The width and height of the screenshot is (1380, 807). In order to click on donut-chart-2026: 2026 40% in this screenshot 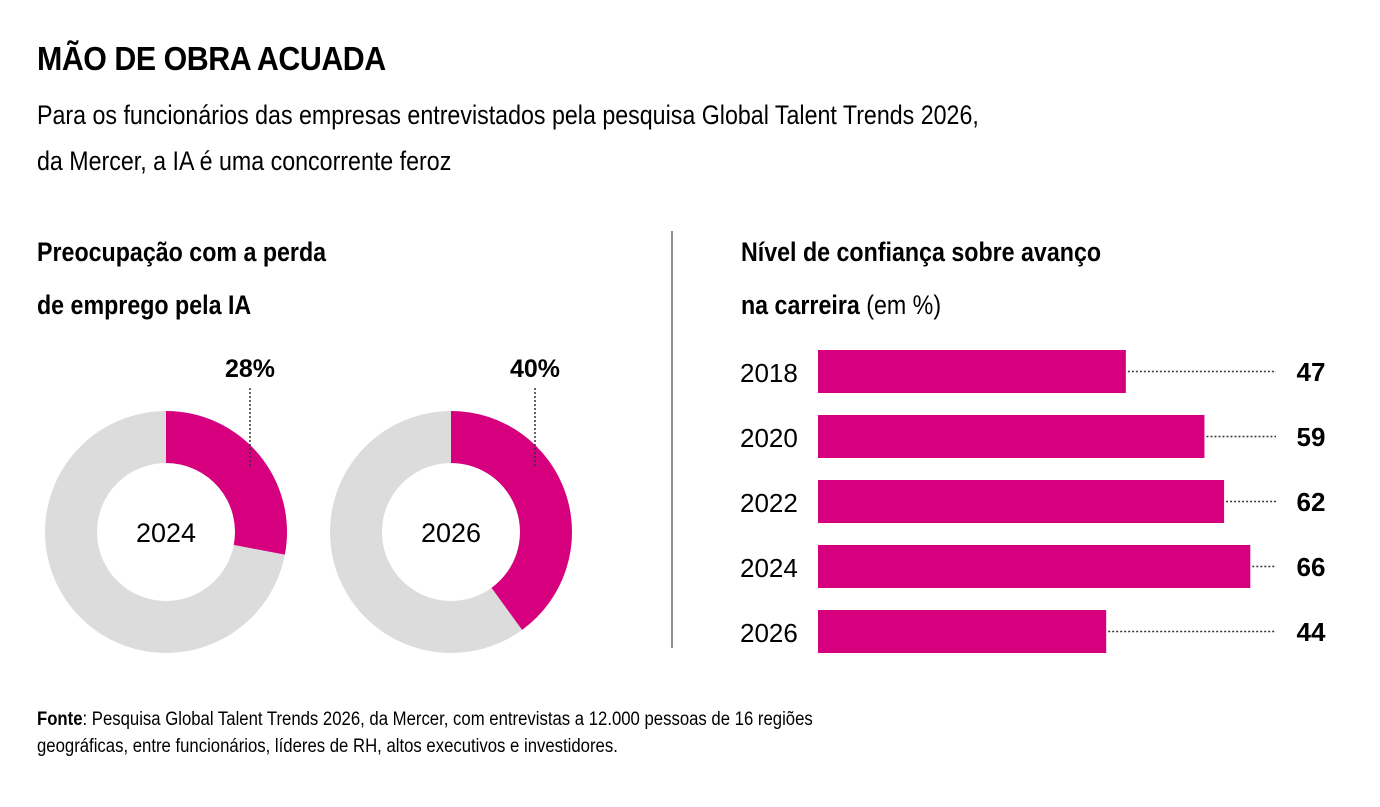, I will do `click(451, 504)`.